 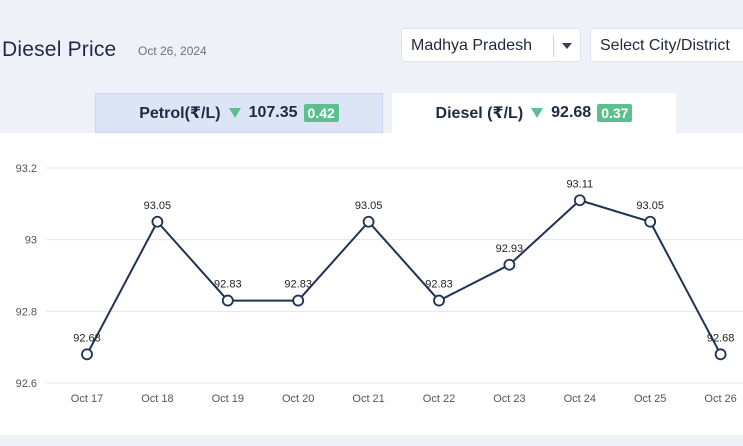 I want to click on y-tick-label: 92.6, so click(x=26, y=384).